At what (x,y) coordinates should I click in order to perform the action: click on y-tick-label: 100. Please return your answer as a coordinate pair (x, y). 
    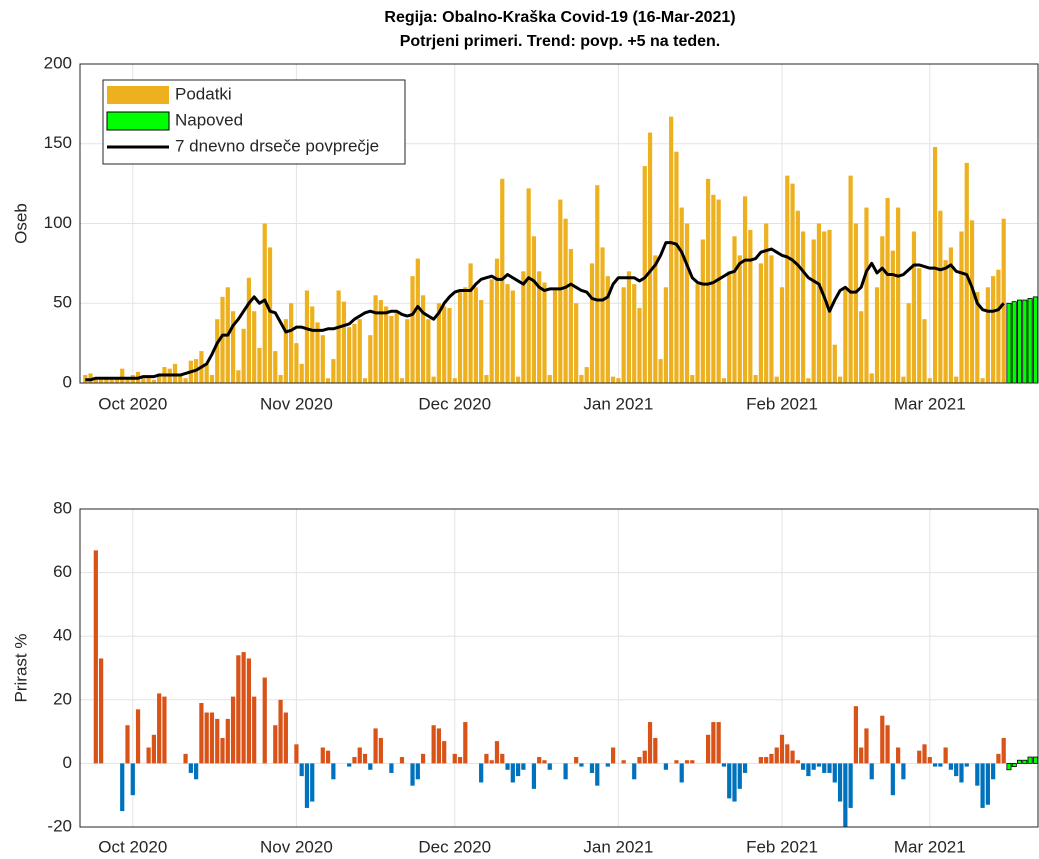
    Looking at the image, I should click on (58, 222).